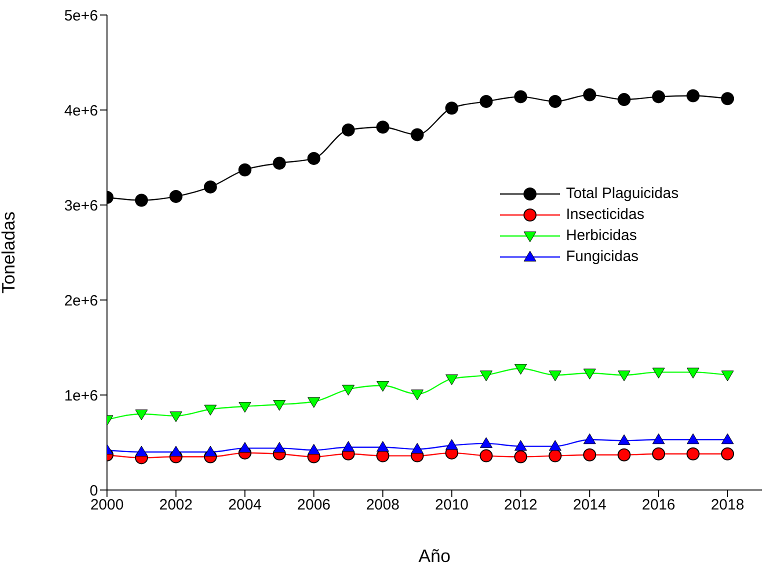 The height and width of the screenshot is (570, 763). Describe the element at coordinates (727, 505) in the screenshot. I see `x-tick-label: 2018` at that location.